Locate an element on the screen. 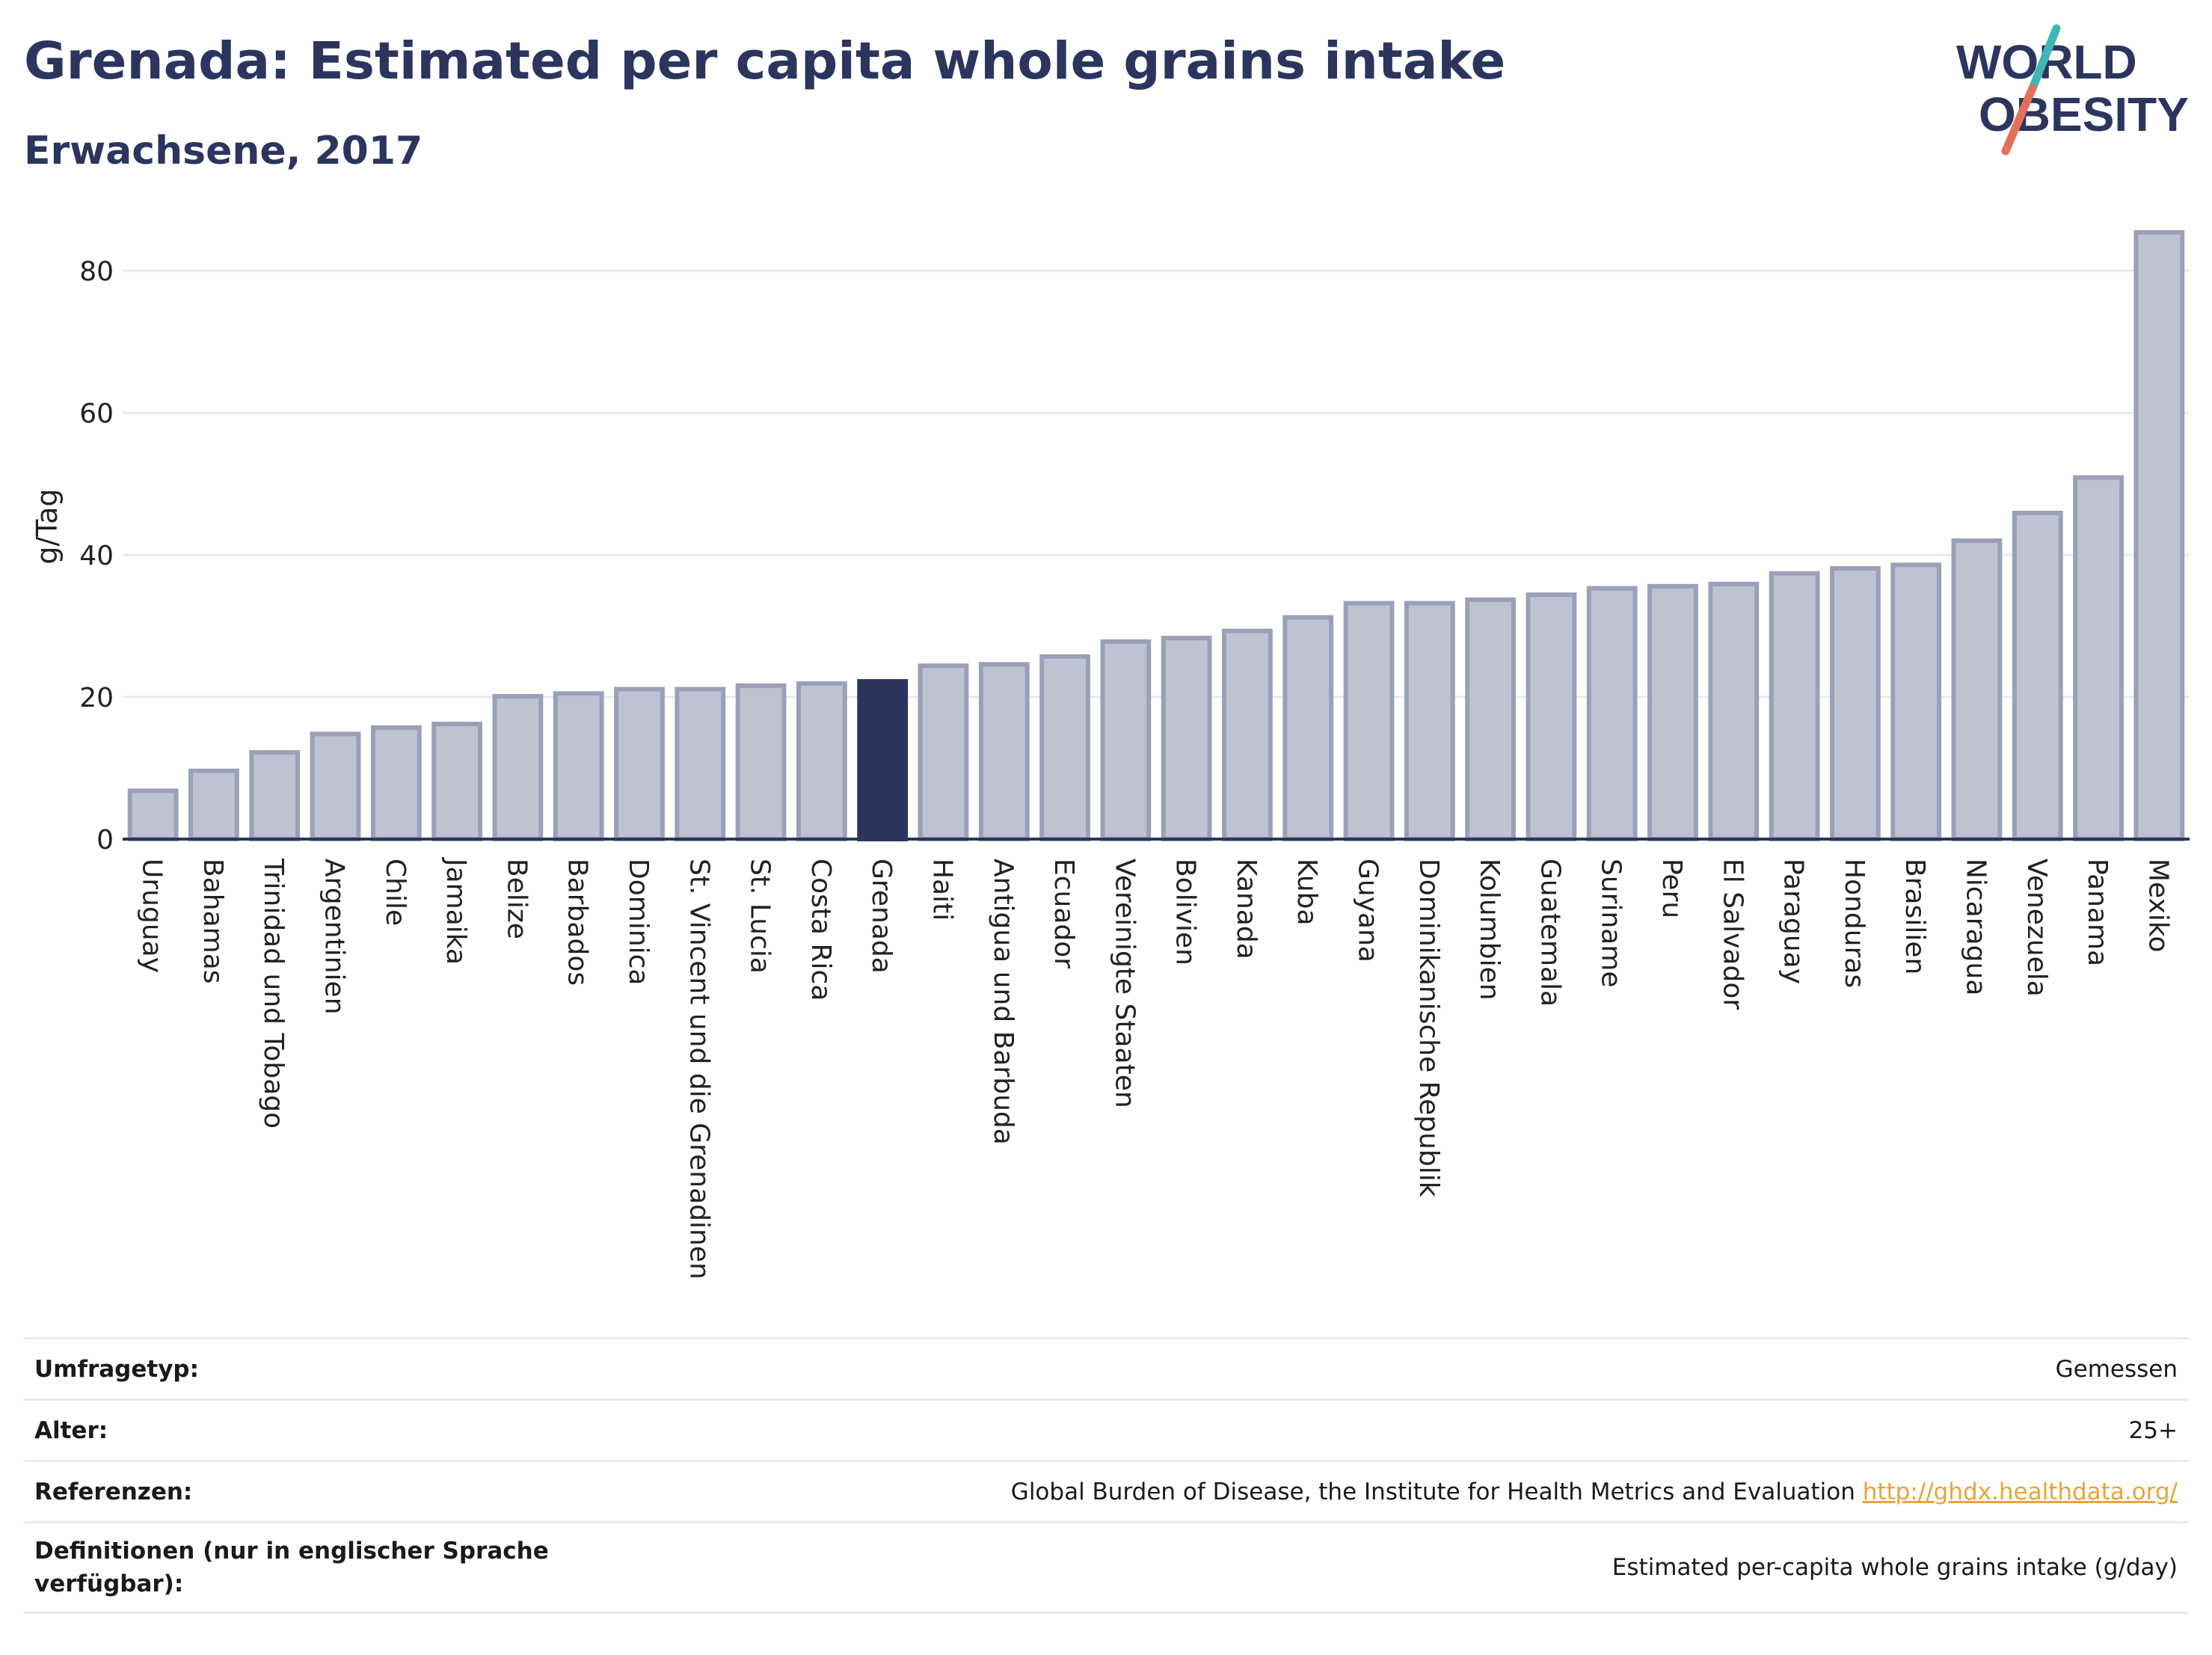 The width and height of the screenshot is (2212, 1655). x-tick-label: Grenada is located at coordinates (882, 916).